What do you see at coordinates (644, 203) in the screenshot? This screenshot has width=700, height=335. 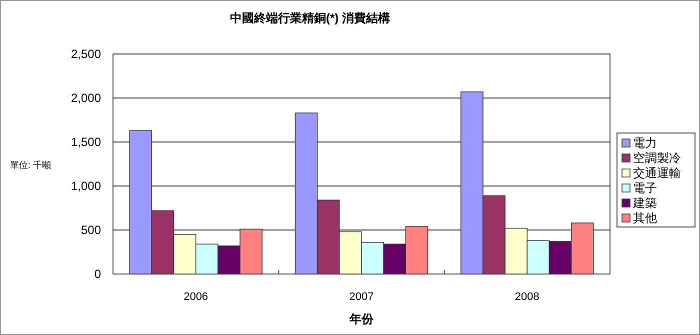 I see `legend-label: 建築` at bounding box center [644, 203].